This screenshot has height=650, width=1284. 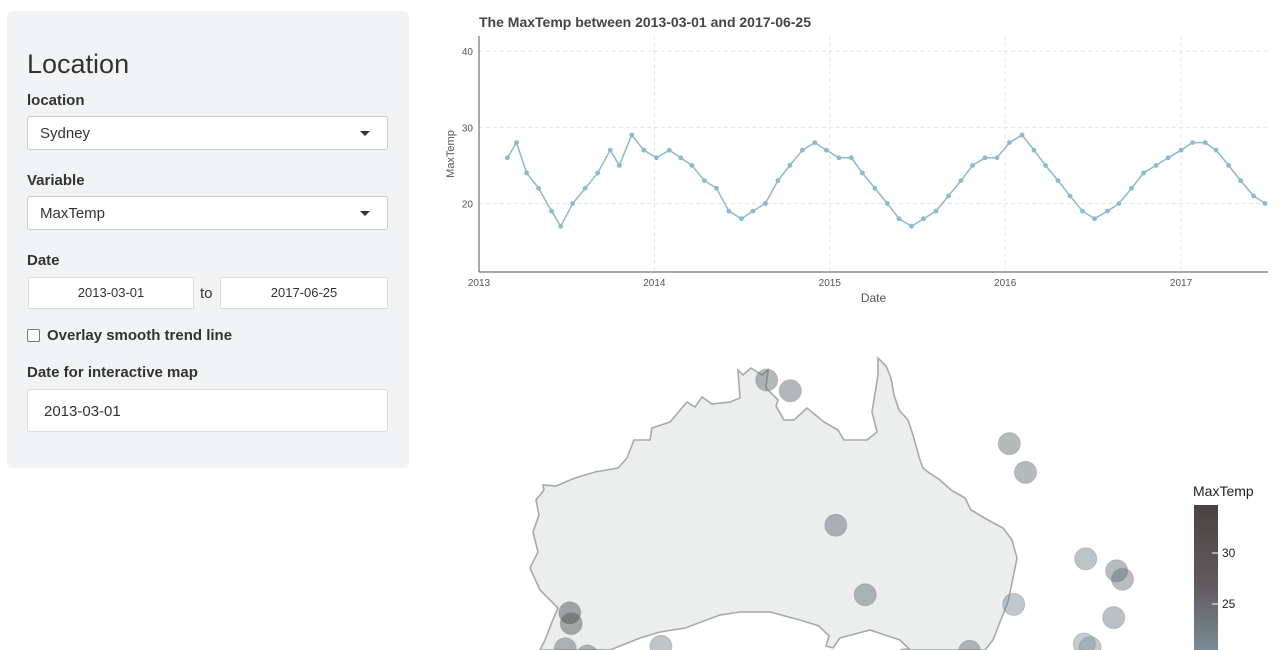 What do you see at coordinates (207, 133) in the screenshot?
I see `location-select: Sydney` at bounding box center [207, 133].